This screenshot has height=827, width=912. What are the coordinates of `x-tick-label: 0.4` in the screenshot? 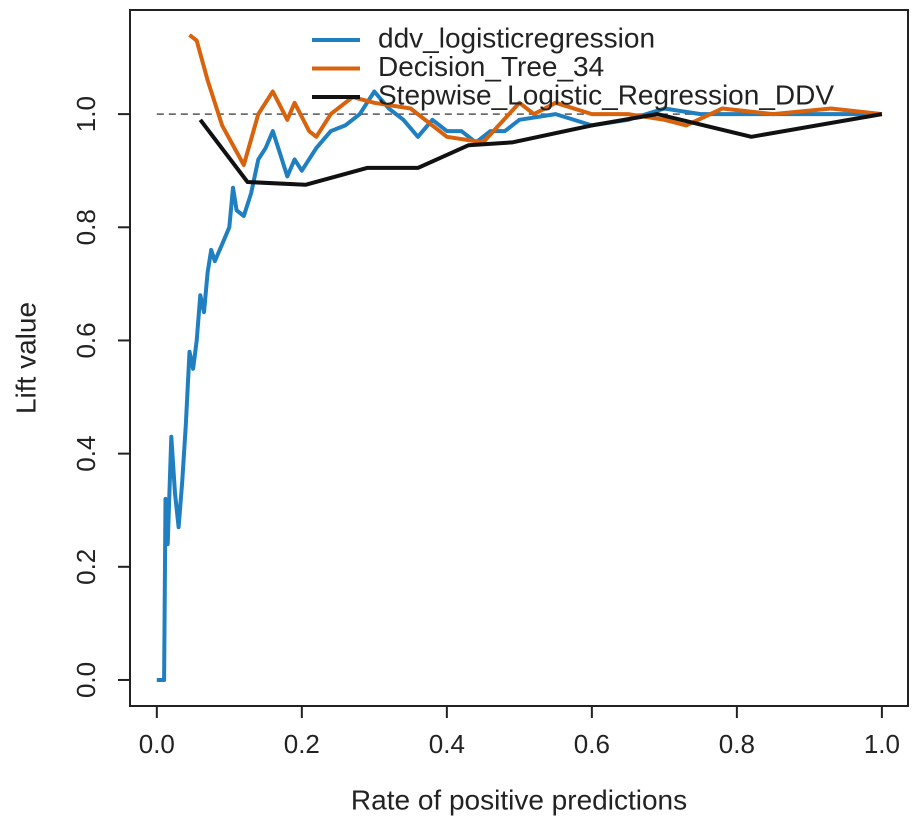 It's located at (447, 744).